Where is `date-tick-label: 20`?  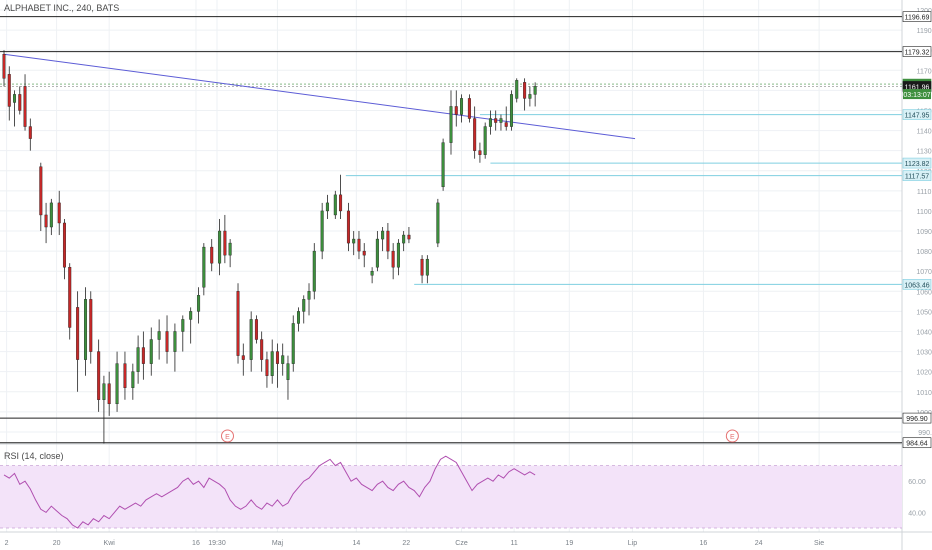
date-tick-label: 20 is located at coordinates (57, 543).